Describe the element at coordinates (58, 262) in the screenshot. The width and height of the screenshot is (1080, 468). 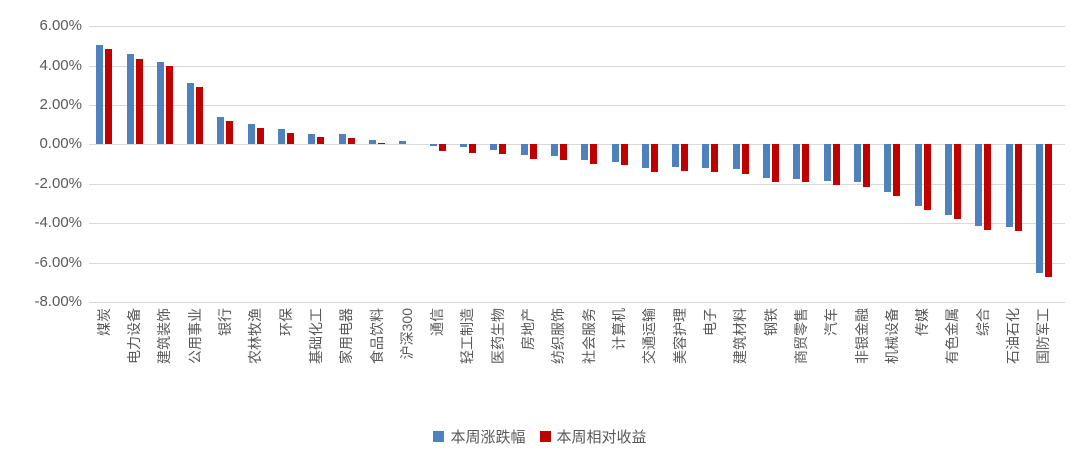
I see `y-tick-label: -6.00%` at that location.